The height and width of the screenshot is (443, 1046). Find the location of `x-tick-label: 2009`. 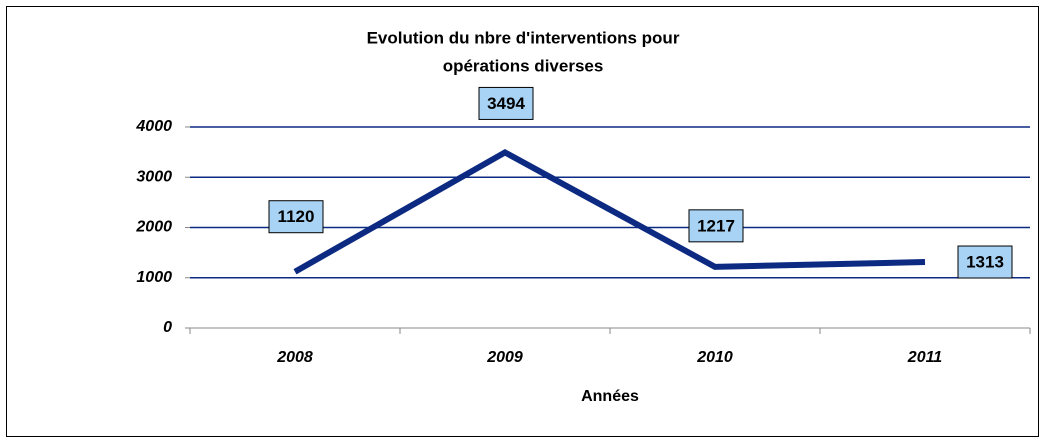

x-tick-label: 2009 is located at coordinates (504, 357).